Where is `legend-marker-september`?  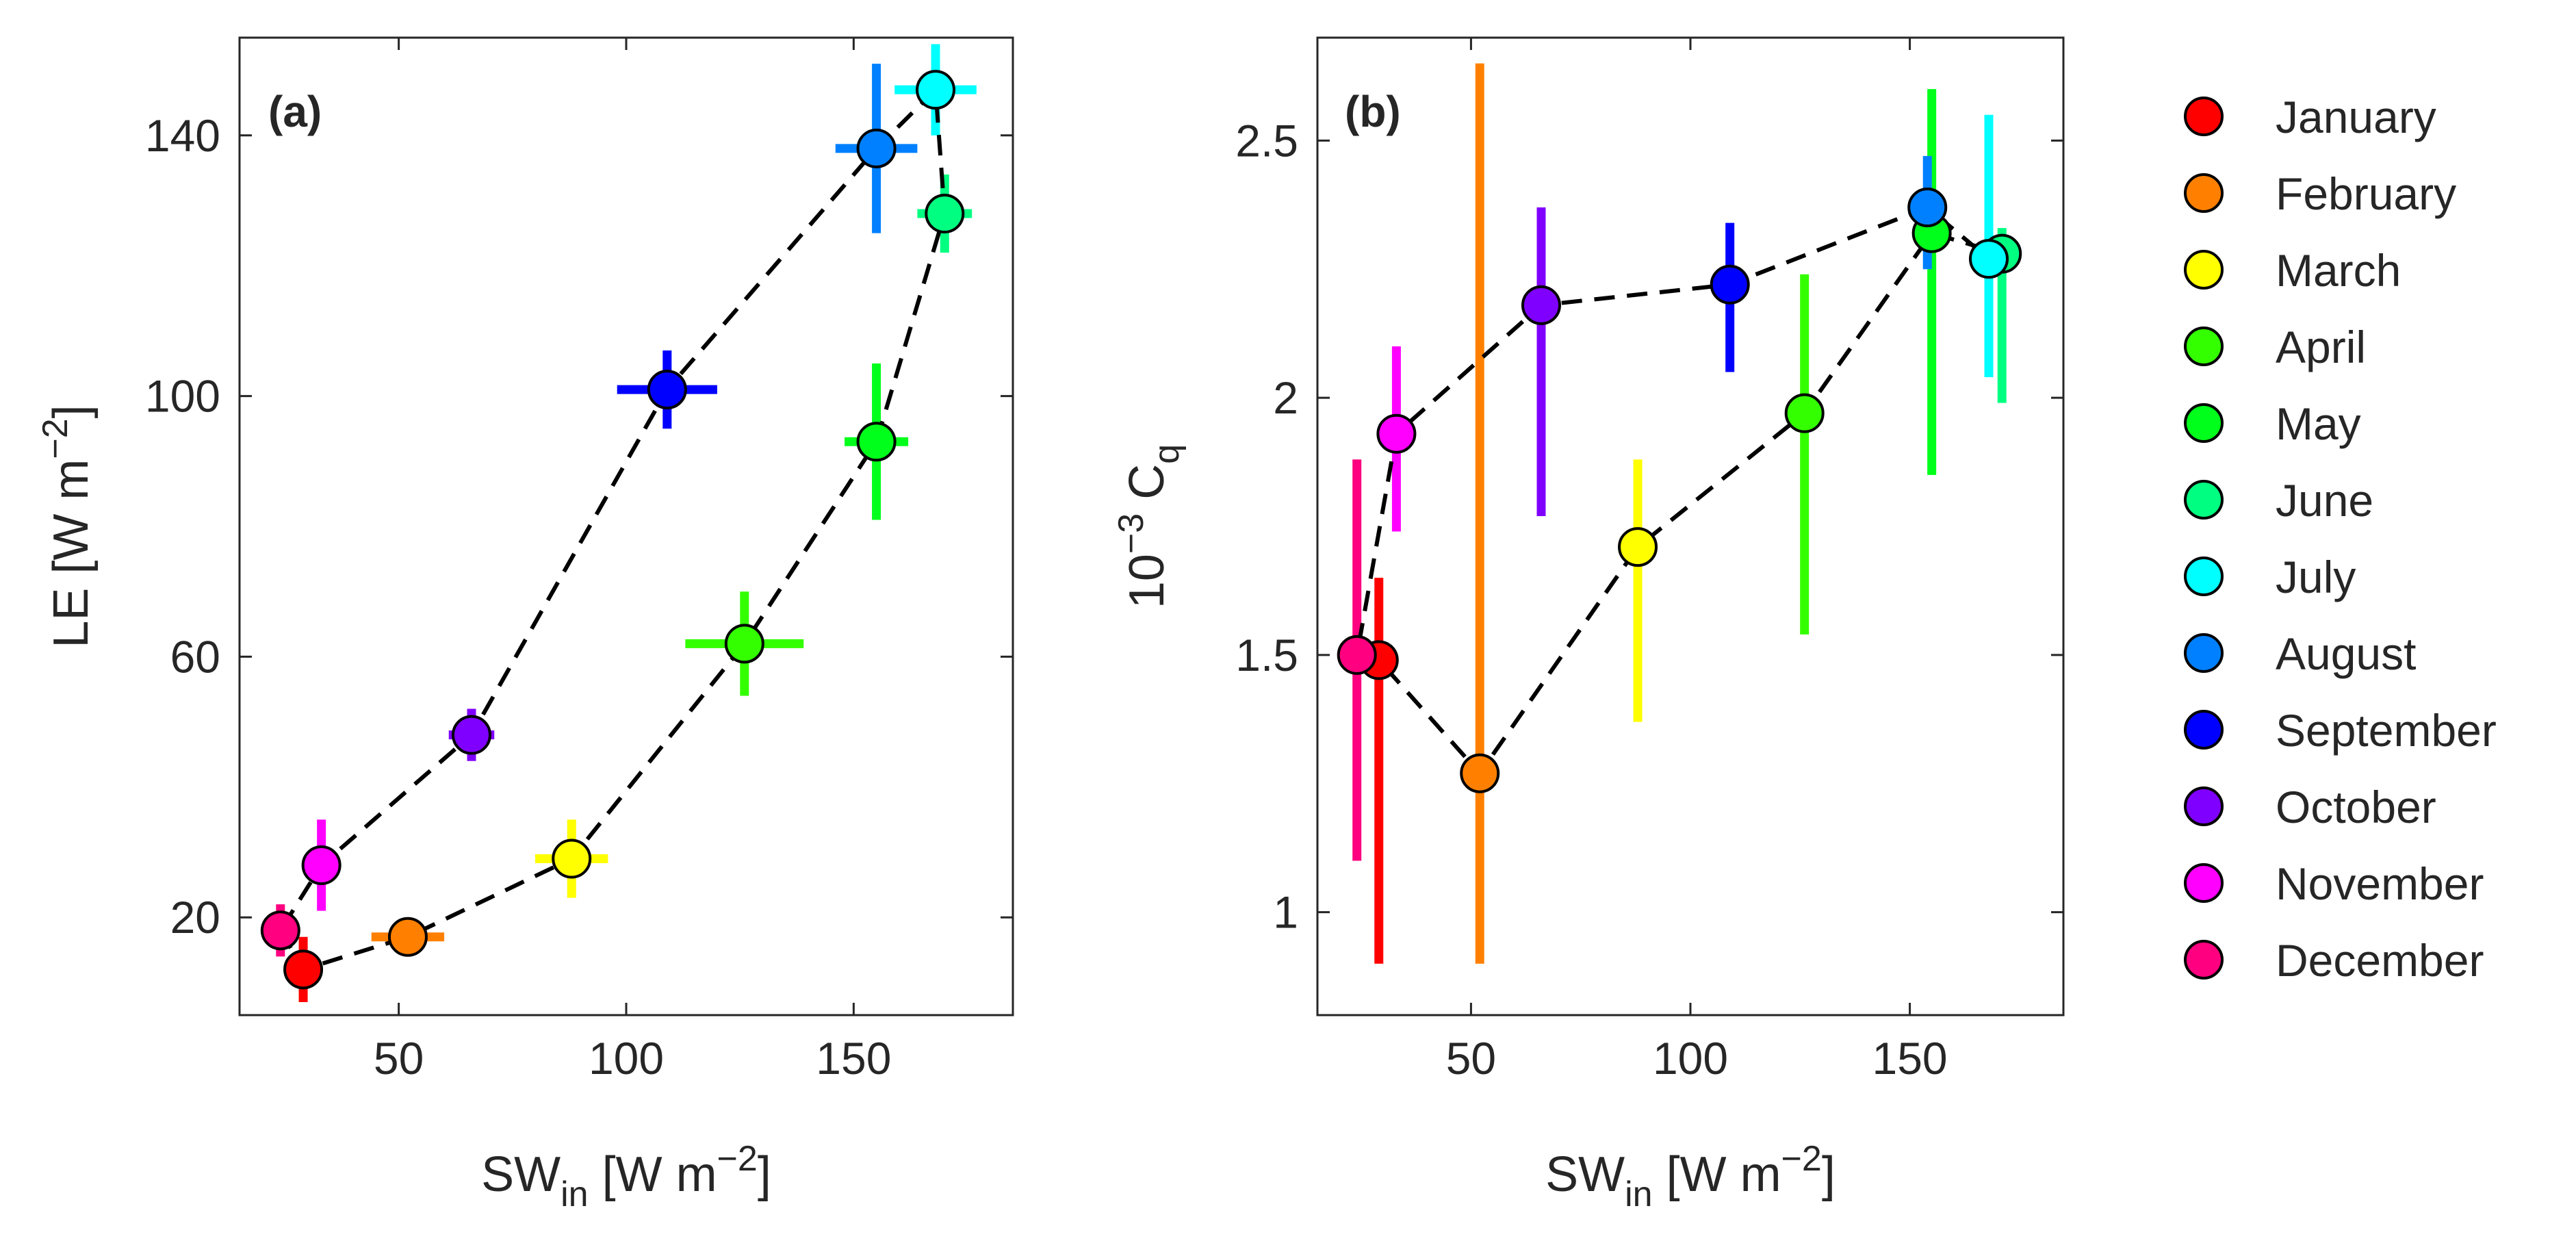 legend-marker-september is located at coordinates (2204, 730).